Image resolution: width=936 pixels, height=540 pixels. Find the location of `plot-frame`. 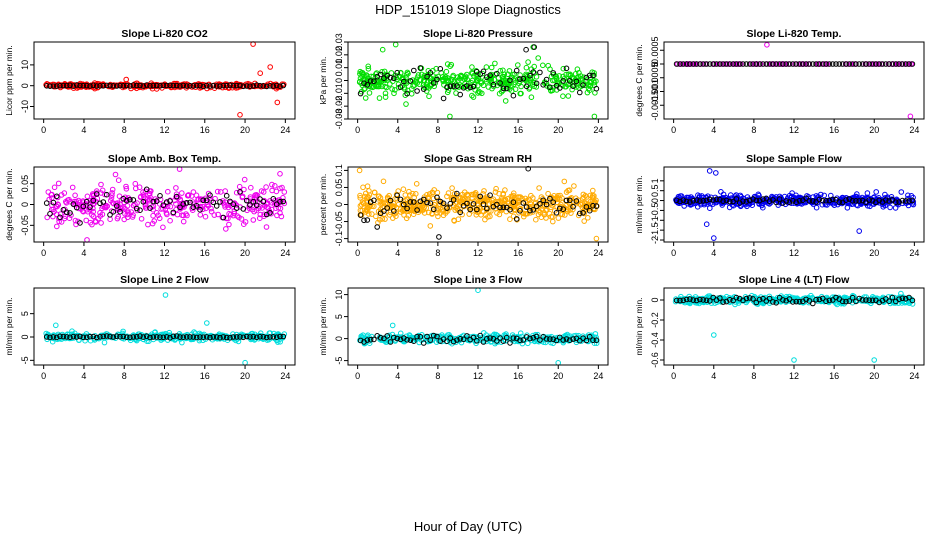

plot-frame is located at coordinates (794, 80).